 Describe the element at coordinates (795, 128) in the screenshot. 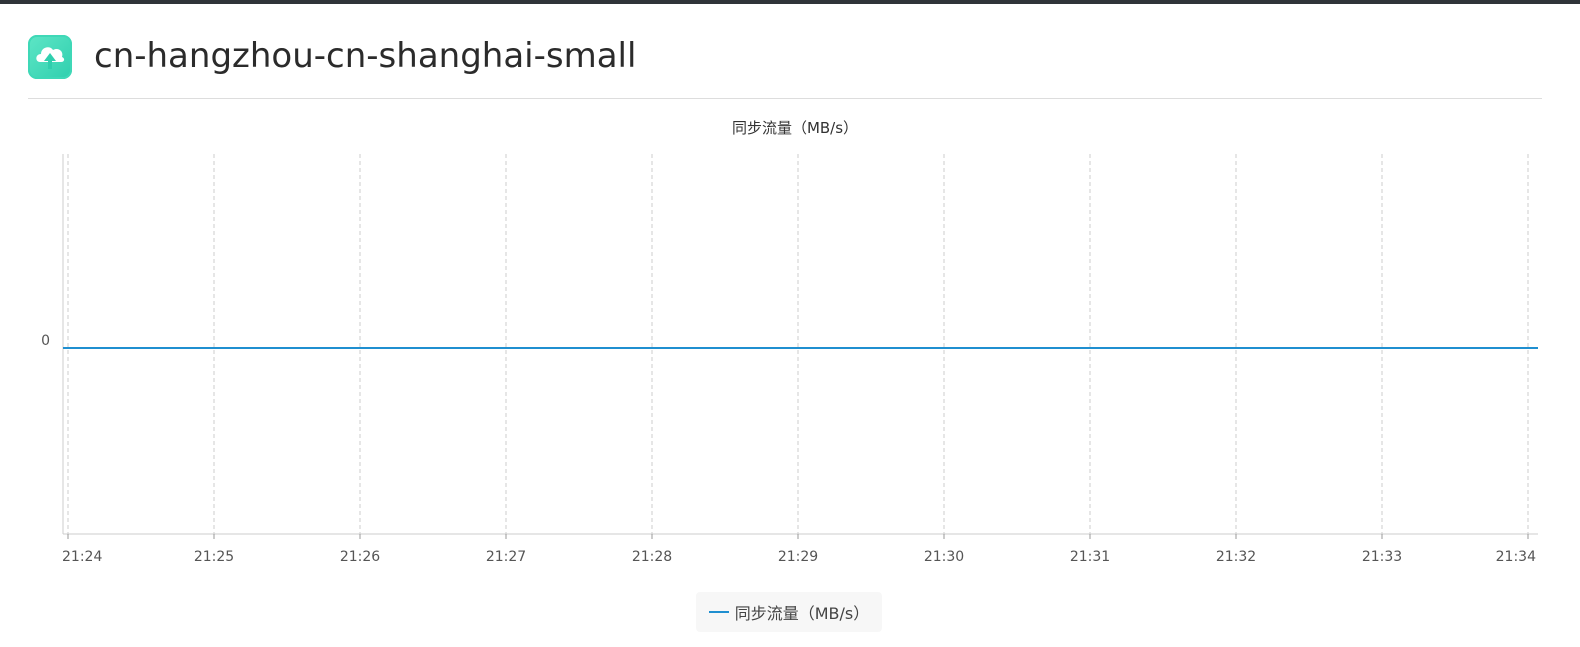

I see `chart-title: 同步流量（MB/s）` at that location.